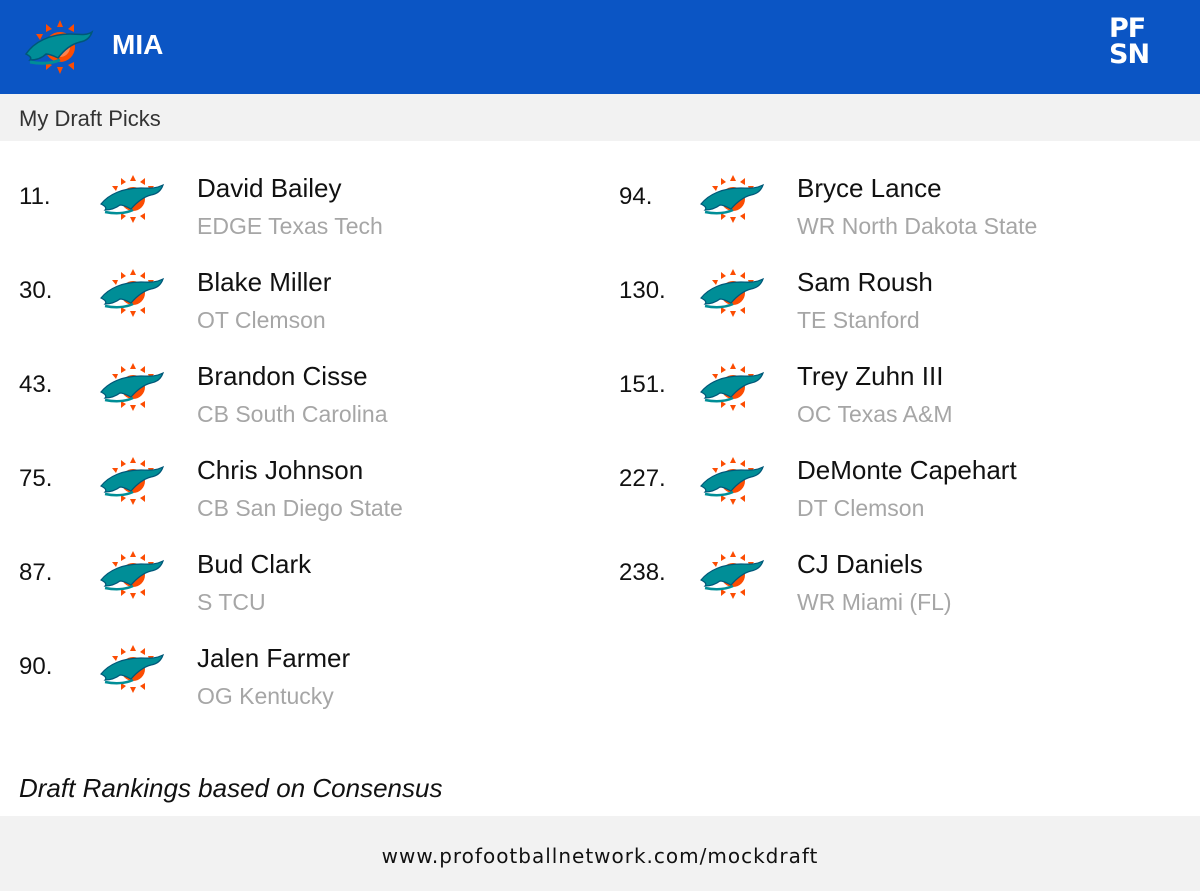 The image size is (1200, 891). Describe the element at coordinates (642, 572) in the screenshot. I see `pick-number: 238.` at that location.